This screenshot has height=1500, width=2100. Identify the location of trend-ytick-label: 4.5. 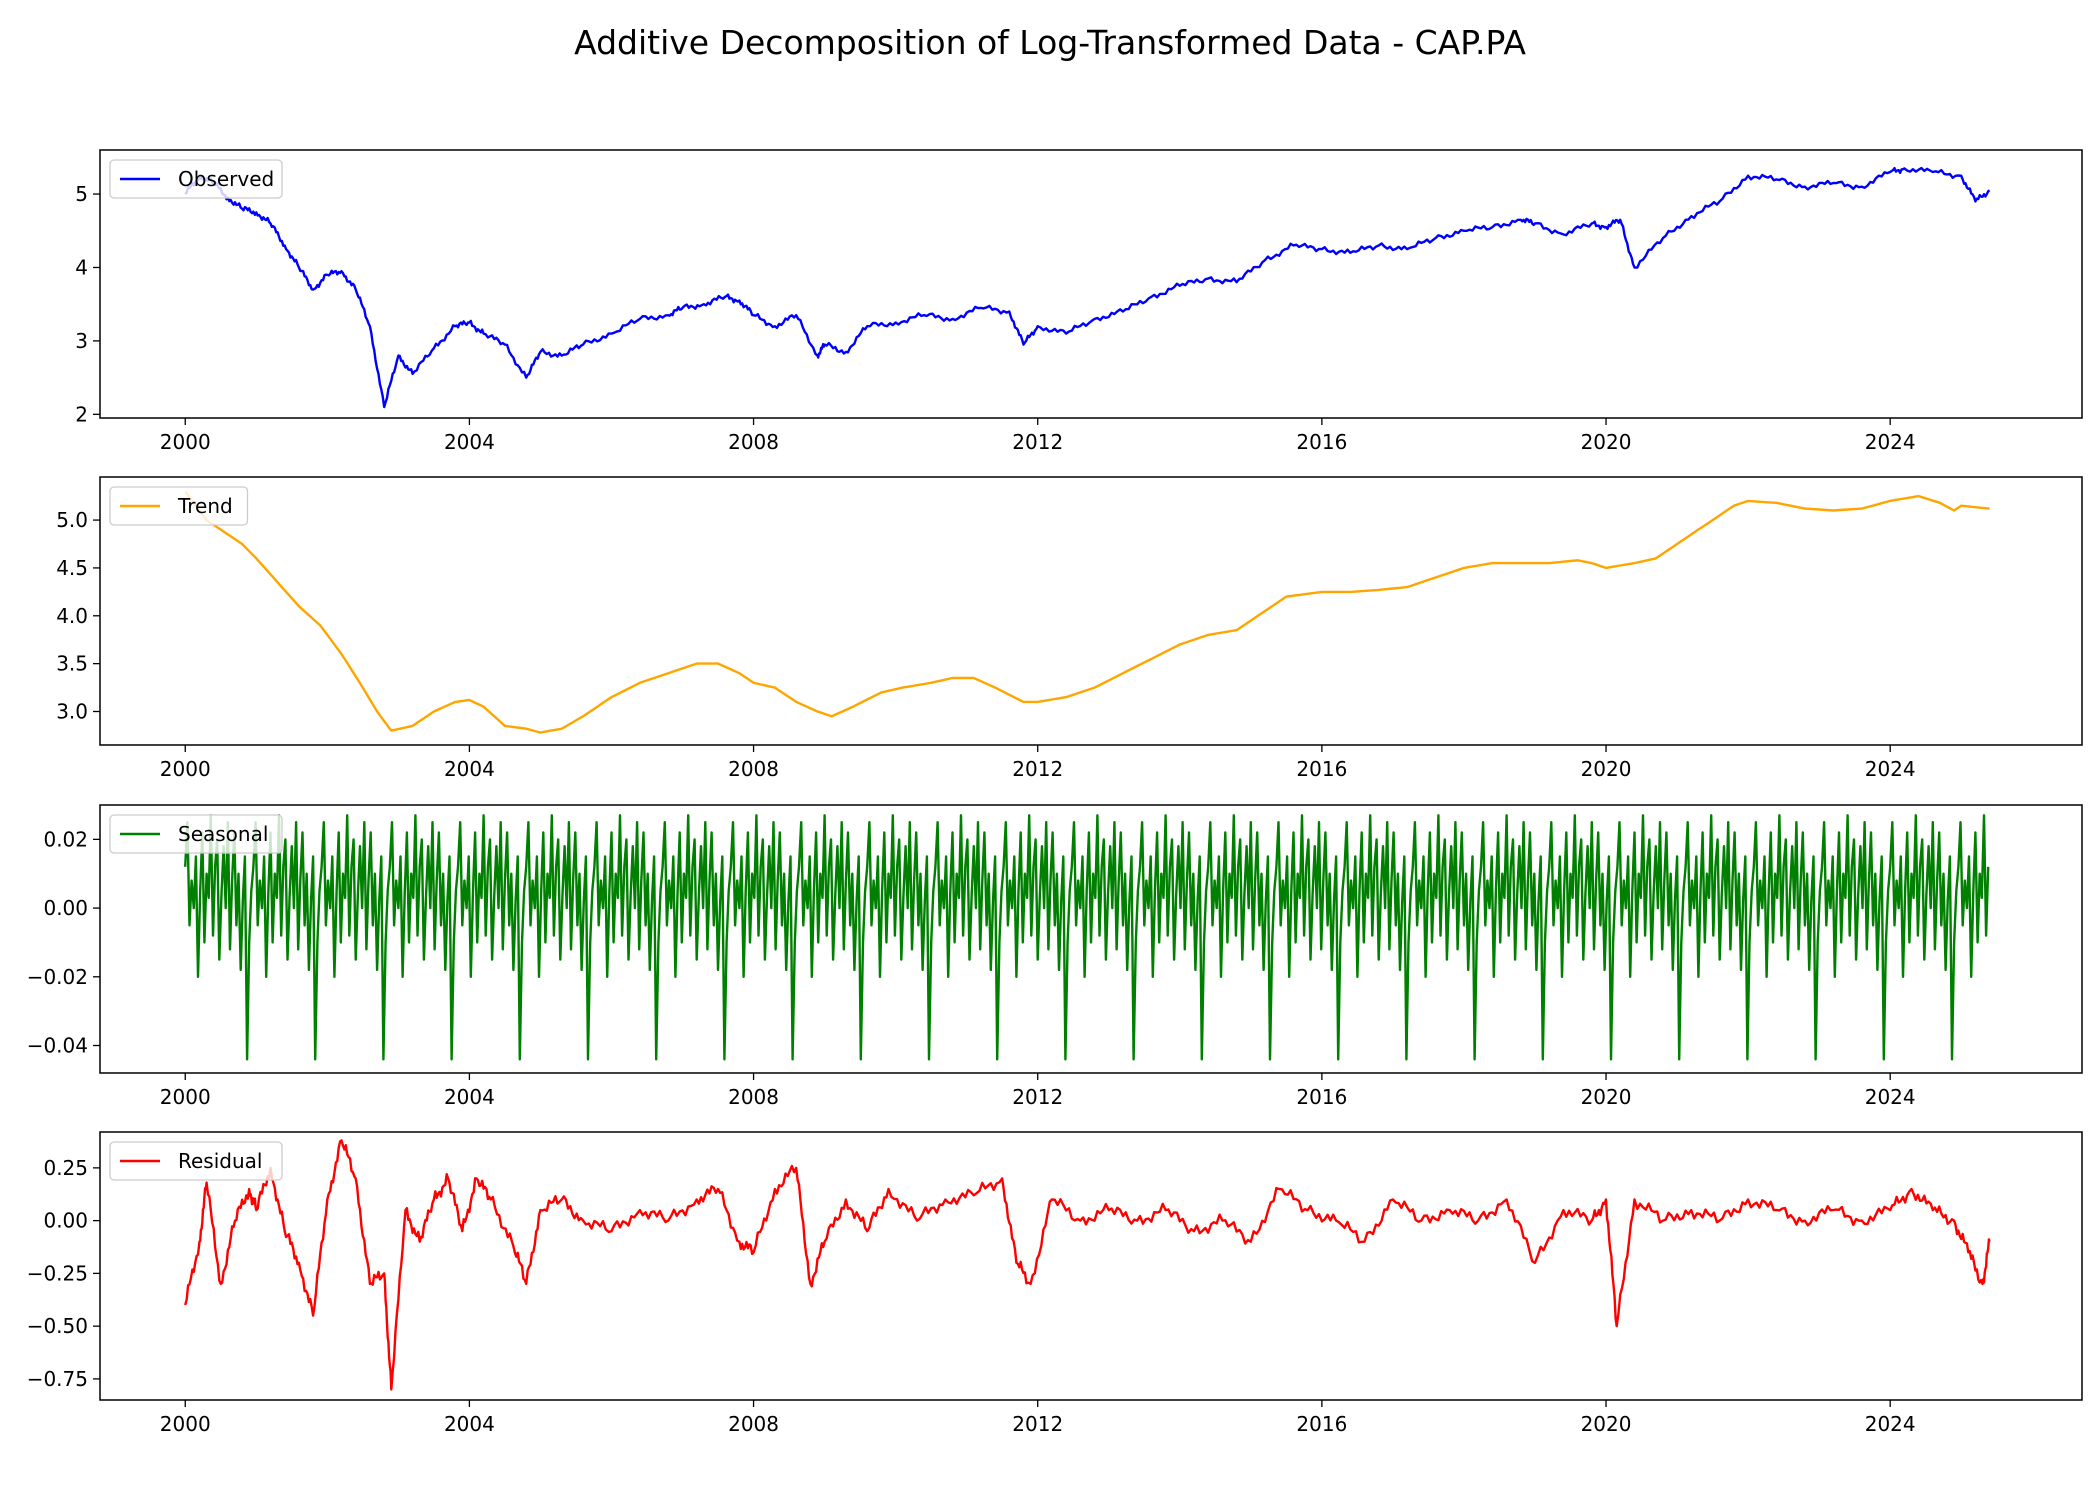
(72, 568).